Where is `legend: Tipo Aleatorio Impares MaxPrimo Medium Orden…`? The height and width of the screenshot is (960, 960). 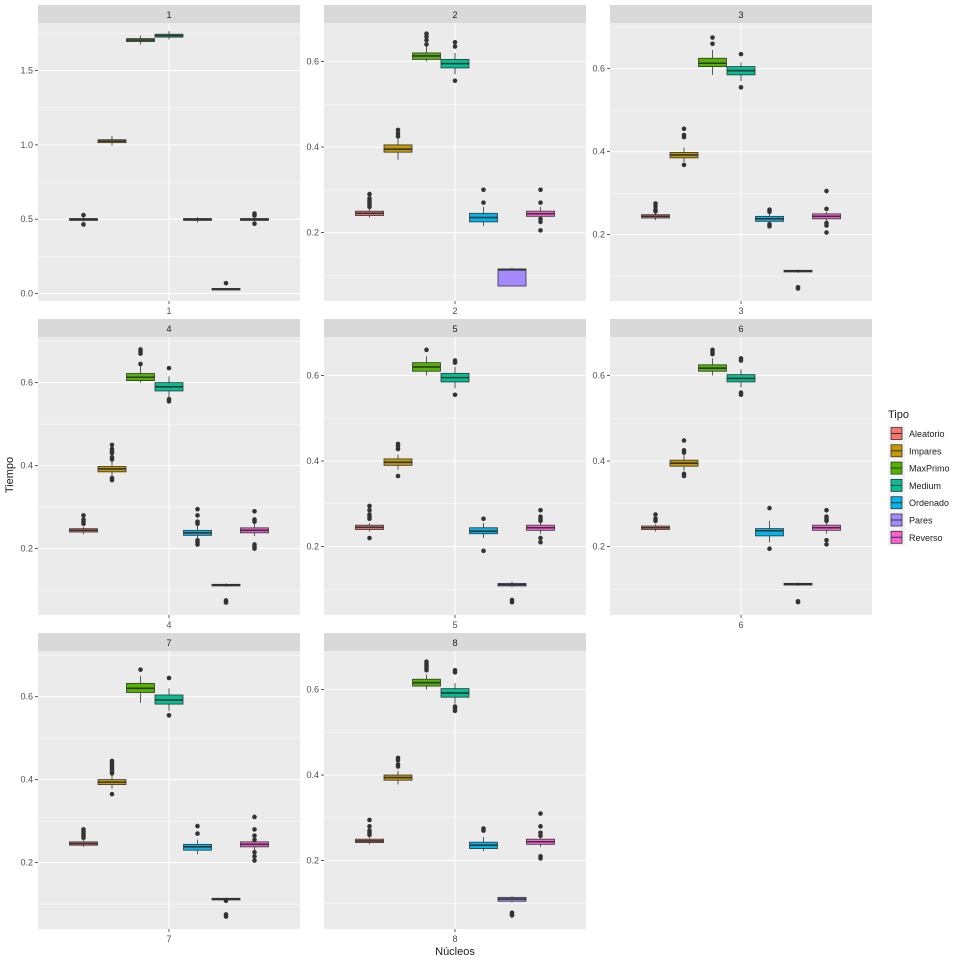
legend: Tipo Aleatorio Impares MaxPrimo Medium Orden… is located at coordinates (919, 477).